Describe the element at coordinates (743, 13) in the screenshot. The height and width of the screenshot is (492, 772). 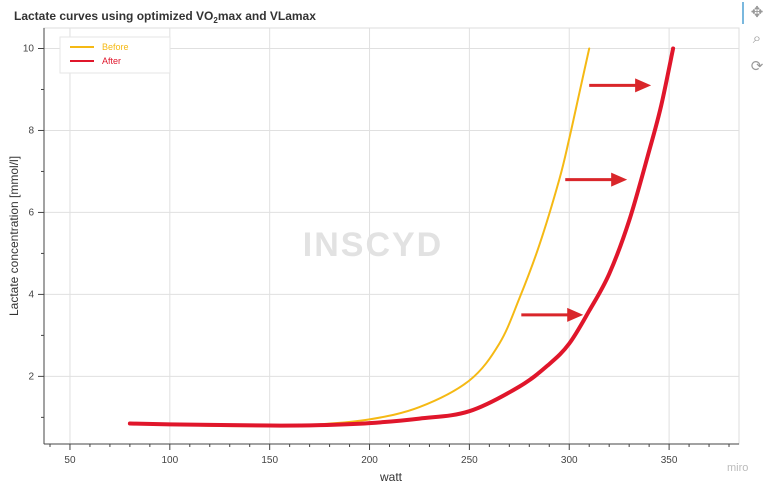
I see `active-tool-indicator` at that location.